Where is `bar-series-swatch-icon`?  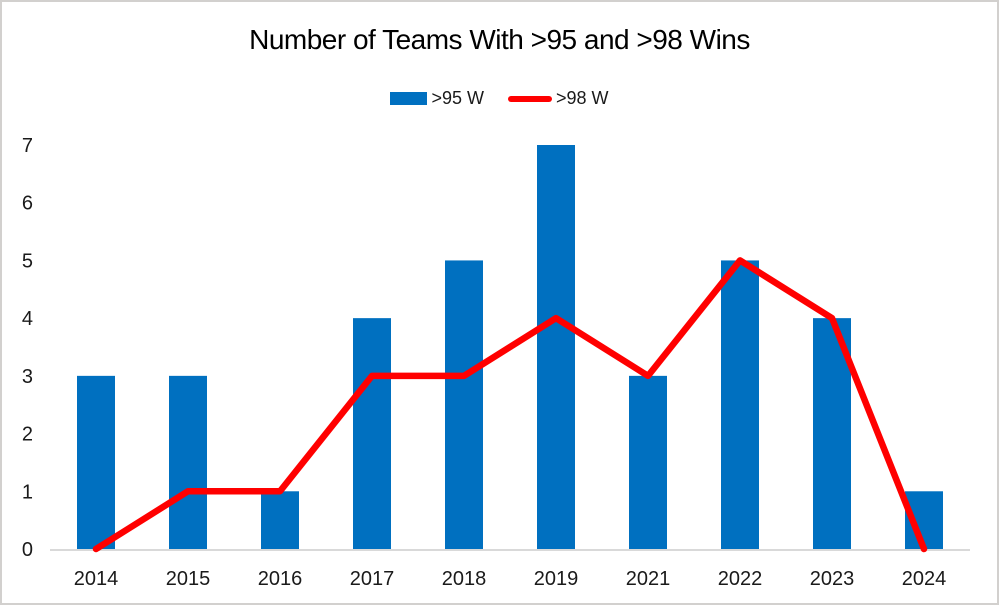 bar-series-swatch-icon is located at coordinates (409, 98).